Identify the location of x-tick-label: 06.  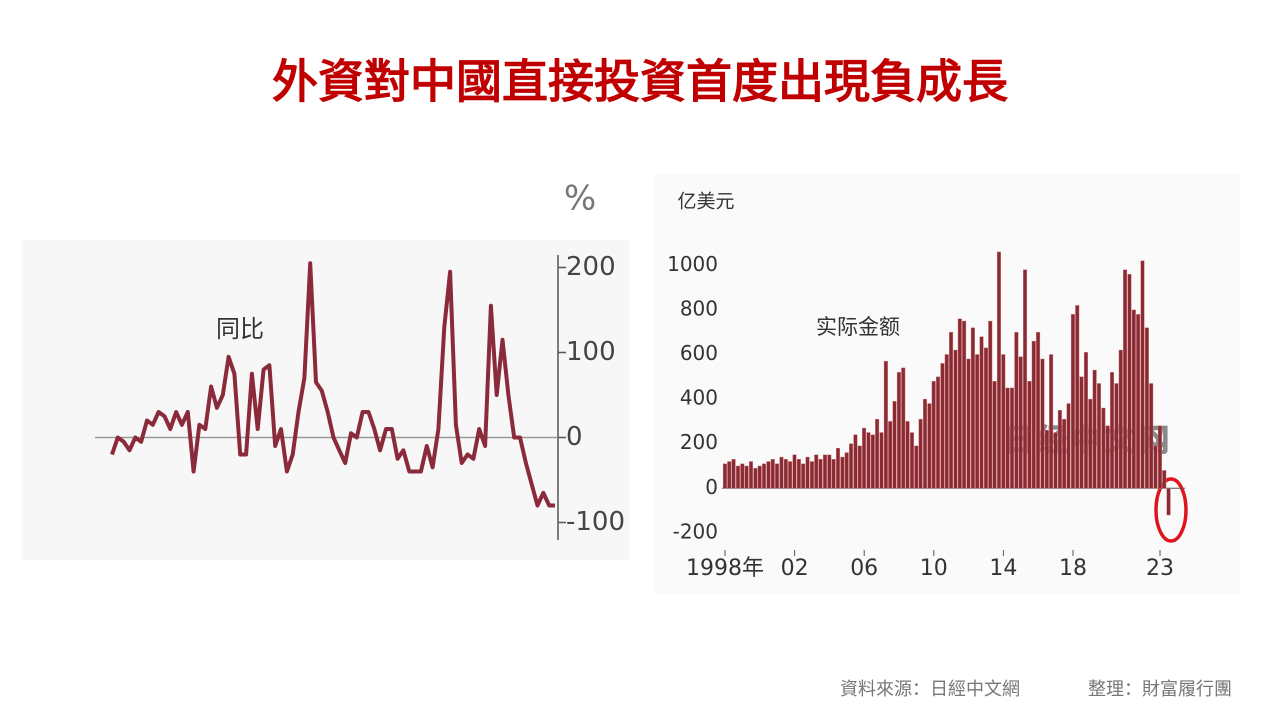
(864, 568).